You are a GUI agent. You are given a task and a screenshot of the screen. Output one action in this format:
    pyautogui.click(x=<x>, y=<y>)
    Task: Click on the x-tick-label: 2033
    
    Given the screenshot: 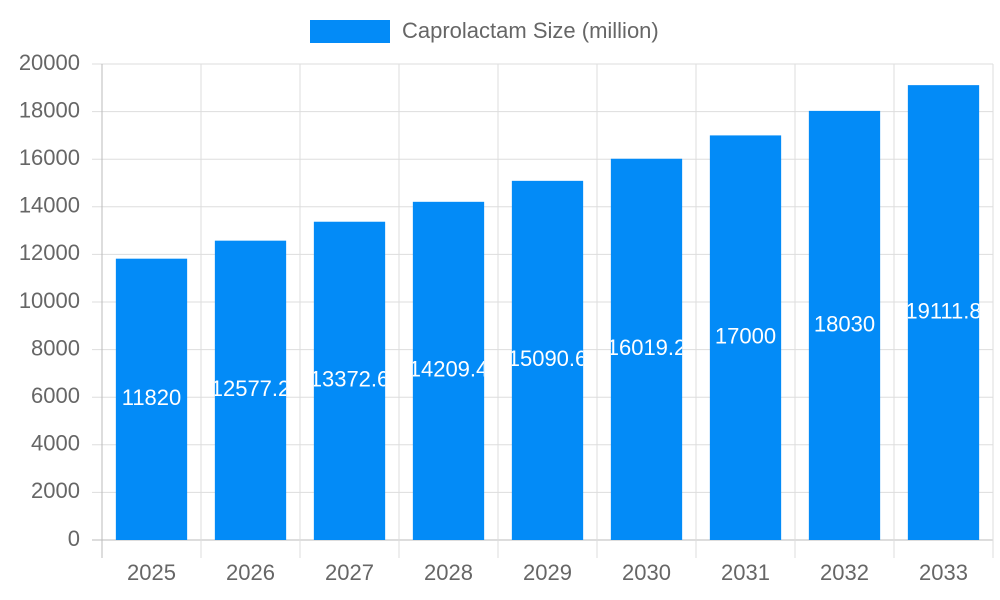 What is the action you would take?
    pyautogui.click(x=943, y=572)
    